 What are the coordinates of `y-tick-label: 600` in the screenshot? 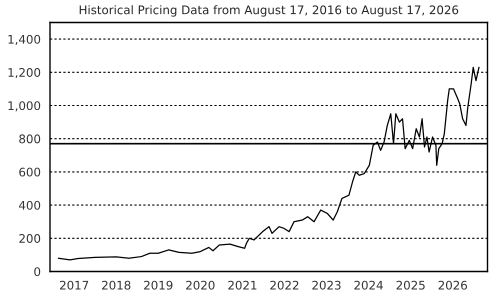 It's located at (29, 172).